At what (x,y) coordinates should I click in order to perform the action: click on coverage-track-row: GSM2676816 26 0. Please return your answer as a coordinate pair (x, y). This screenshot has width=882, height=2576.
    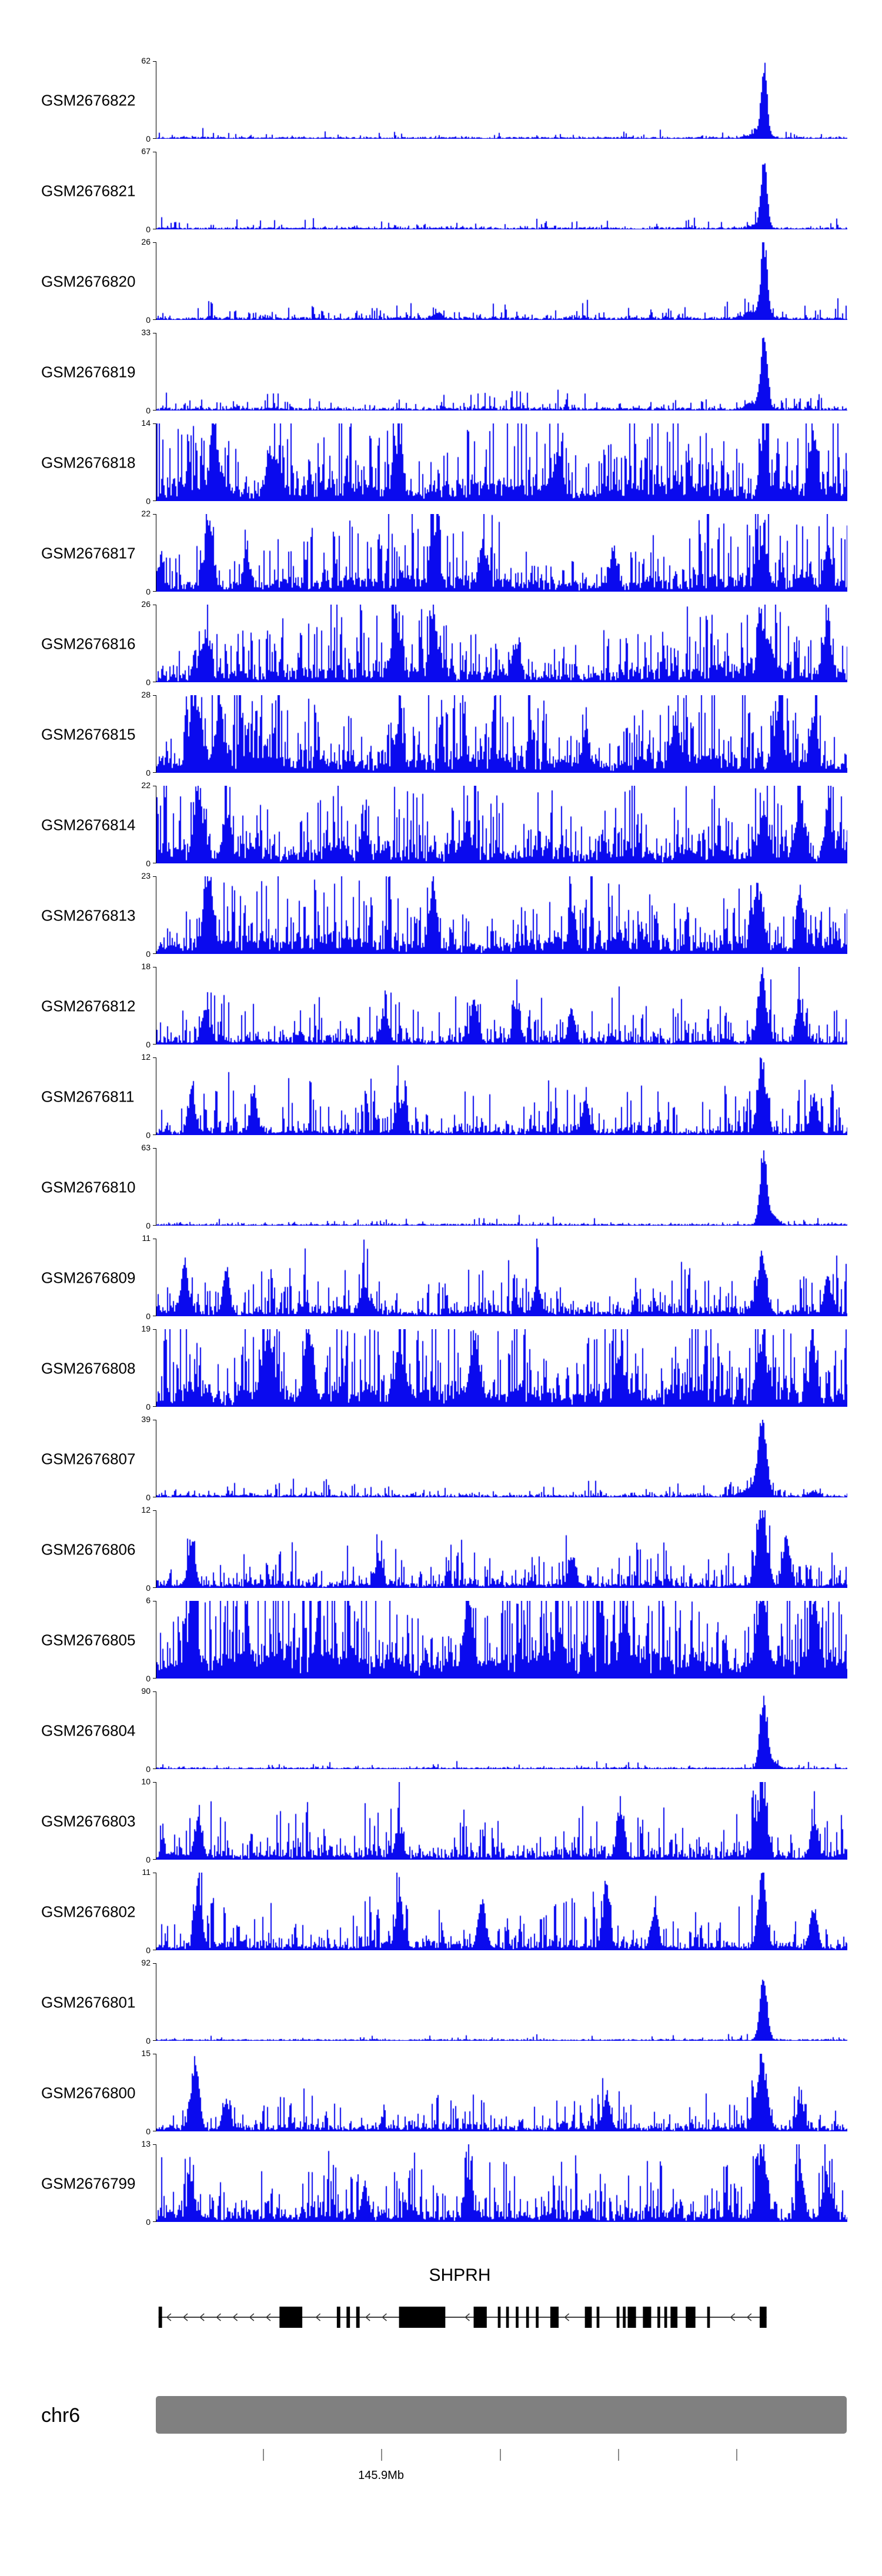
    Looking at the image, I should click on (441, 644).